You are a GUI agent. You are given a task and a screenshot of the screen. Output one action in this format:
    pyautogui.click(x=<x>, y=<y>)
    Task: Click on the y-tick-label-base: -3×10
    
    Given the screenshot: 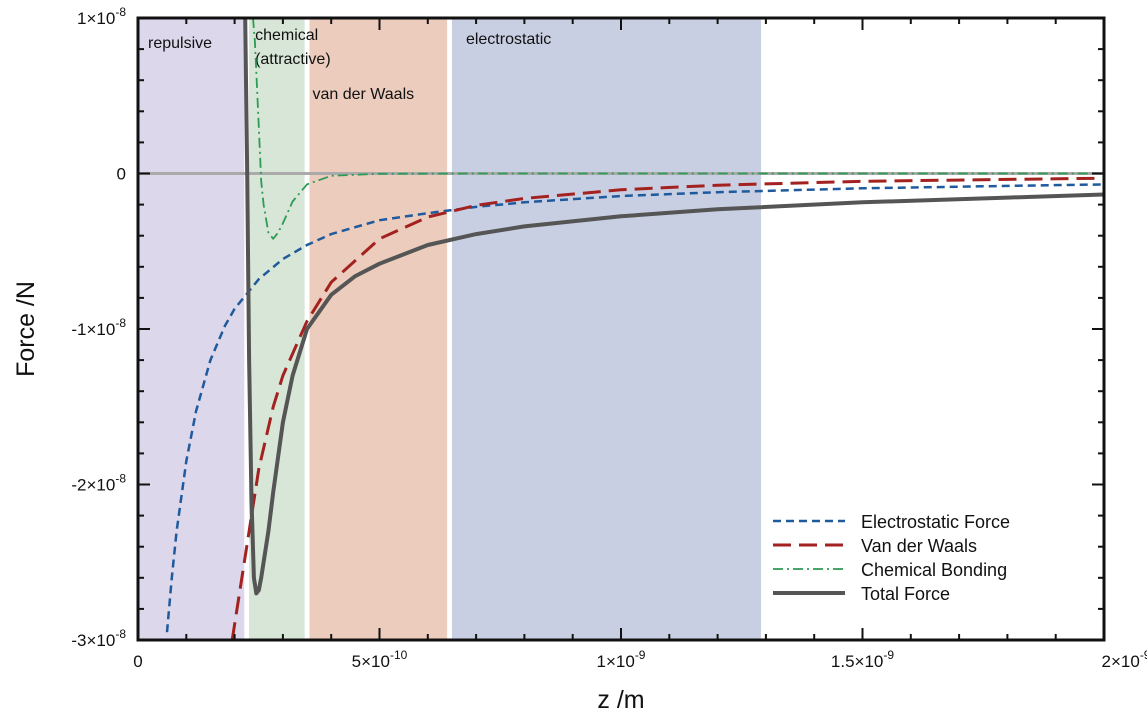 What is the action you would take?
    pyautogui.click(x=93, y=640)
    